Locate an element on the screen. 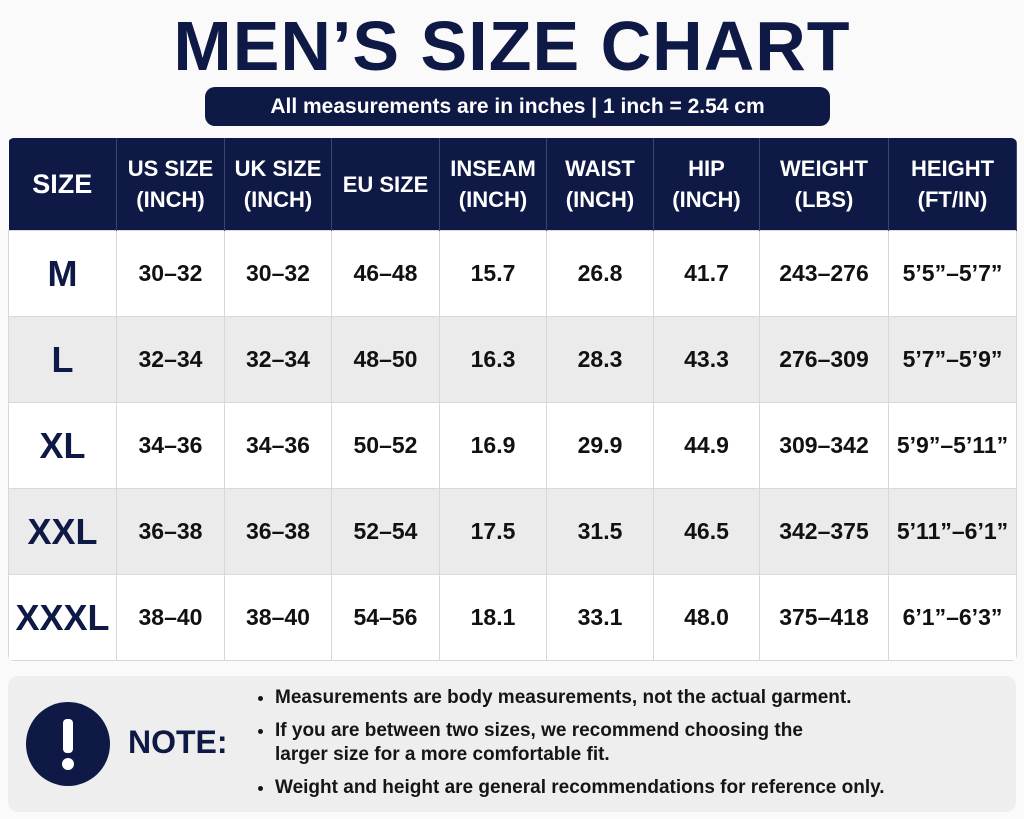 The width and height of the screenshot is (1024, 819). table-cell: 48.0 is located at coordinates (706, 617).